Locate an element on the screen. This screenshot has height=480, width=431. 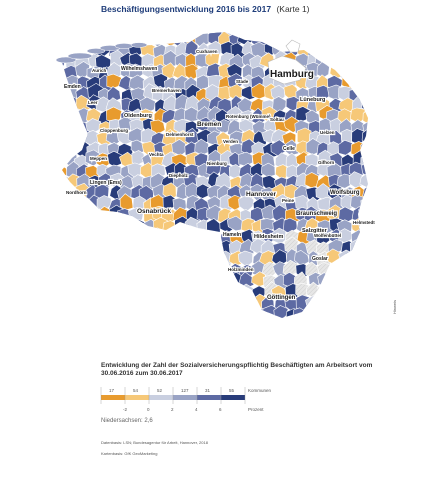
city-label: Hildesheim is located at coordinates (268, 237).